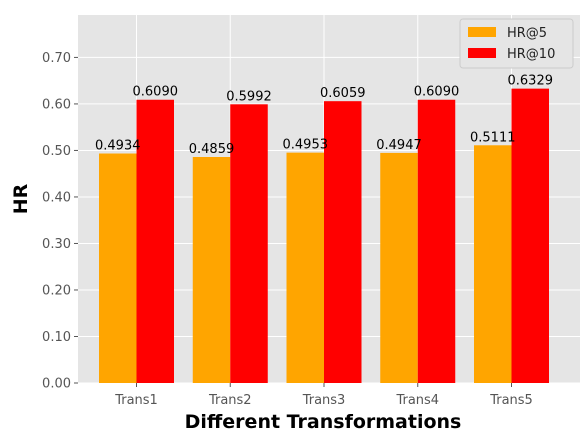 Image resolution: width=585 pixels, height=442 pixels. I want to click on legend-swatch-hr5, so click(482, 32).